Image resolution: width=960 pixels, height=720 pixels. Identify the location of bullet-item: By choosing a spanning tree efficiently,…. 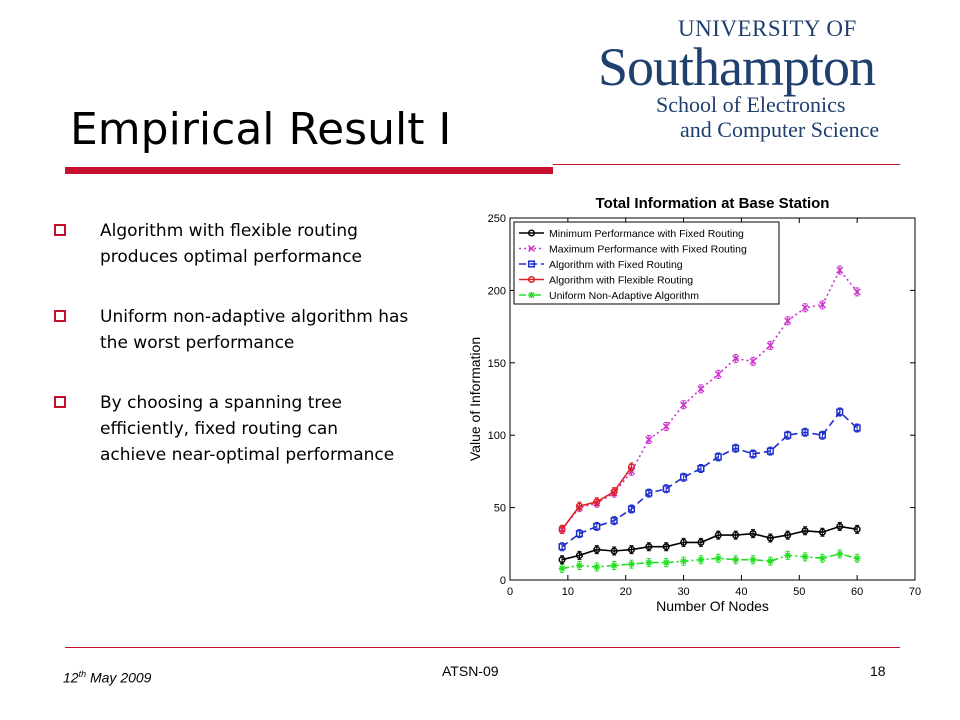
(265, 429).